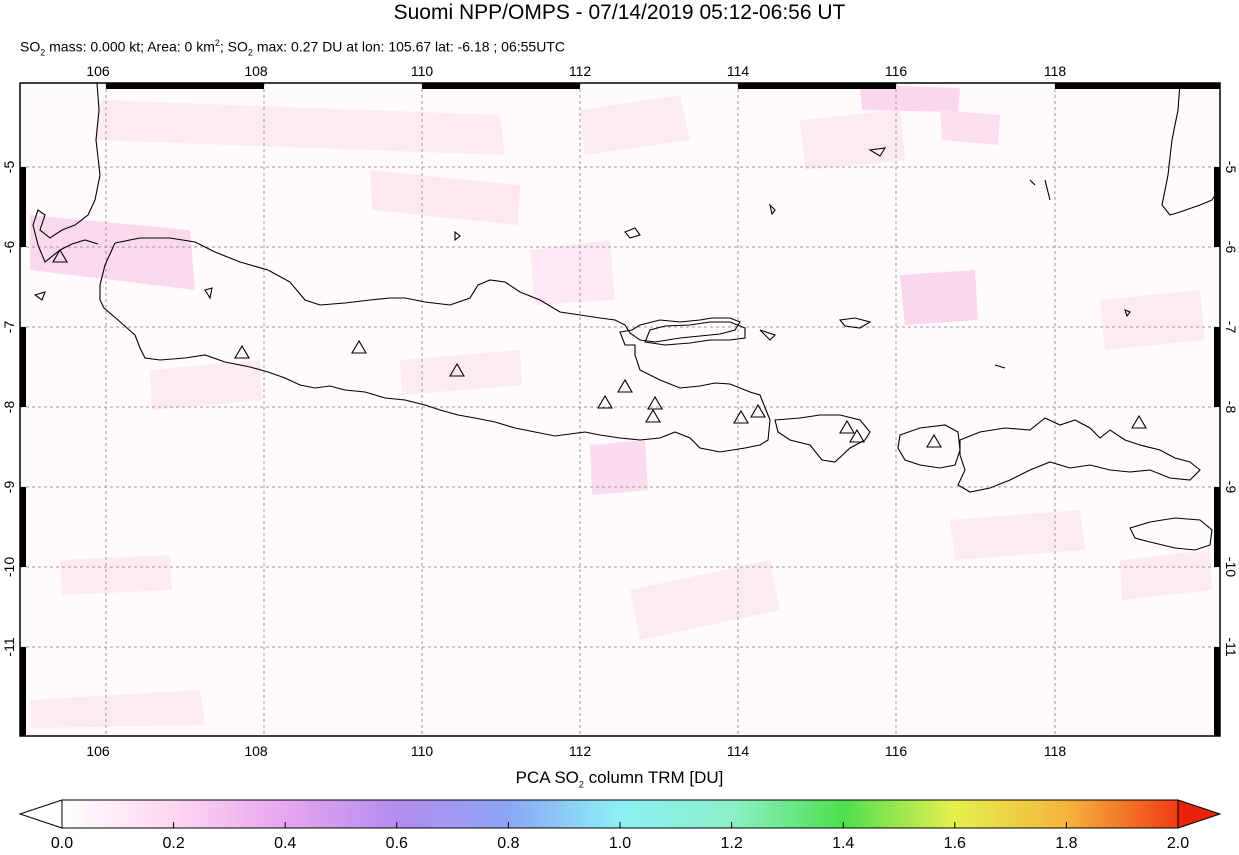 This screenshot has height=855, width=1239. I want to click on colorbar-label: 1.6, so click(954, 843).